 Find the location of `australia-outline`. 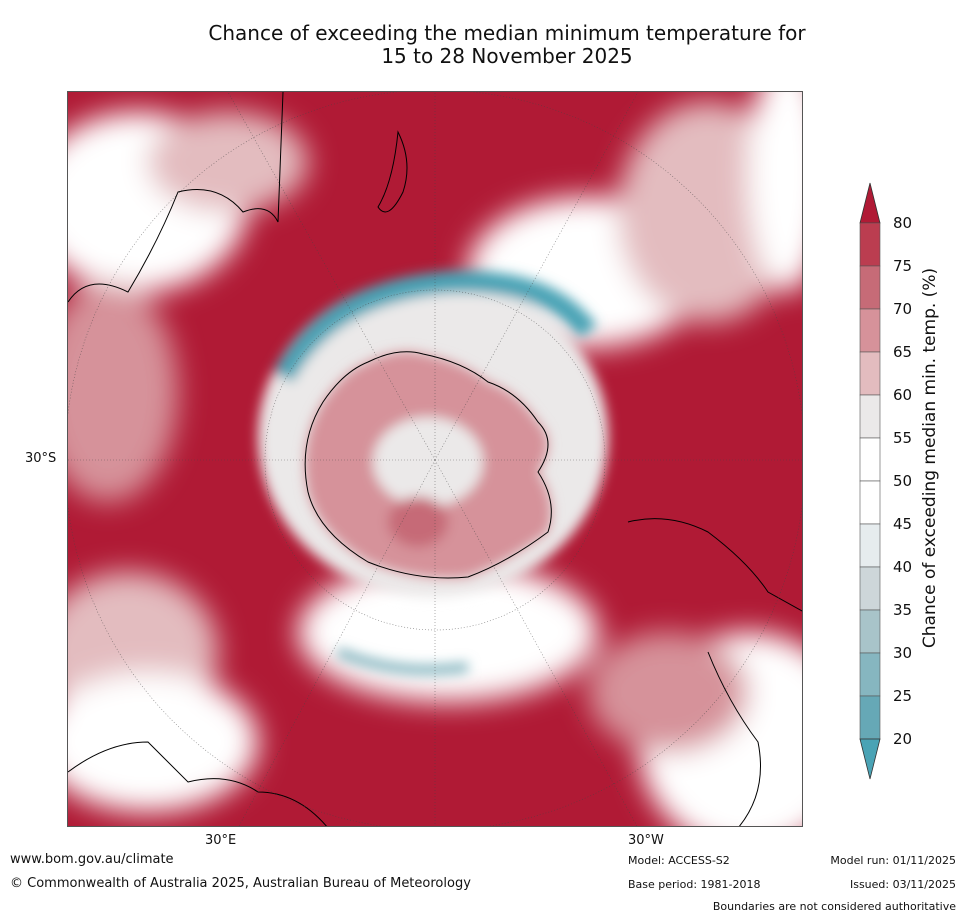

australia-outline is located at coordinates (176, 197).